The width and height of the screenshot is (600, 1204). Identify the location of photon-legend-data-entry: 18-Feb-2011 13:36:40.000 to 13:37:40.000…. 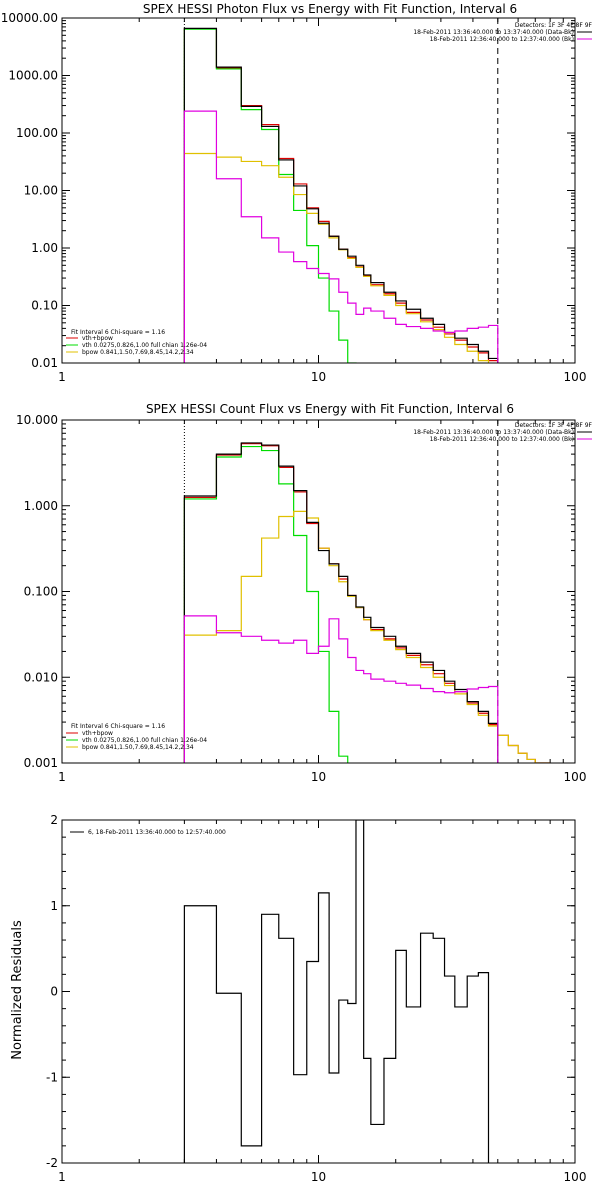
(493, 32).